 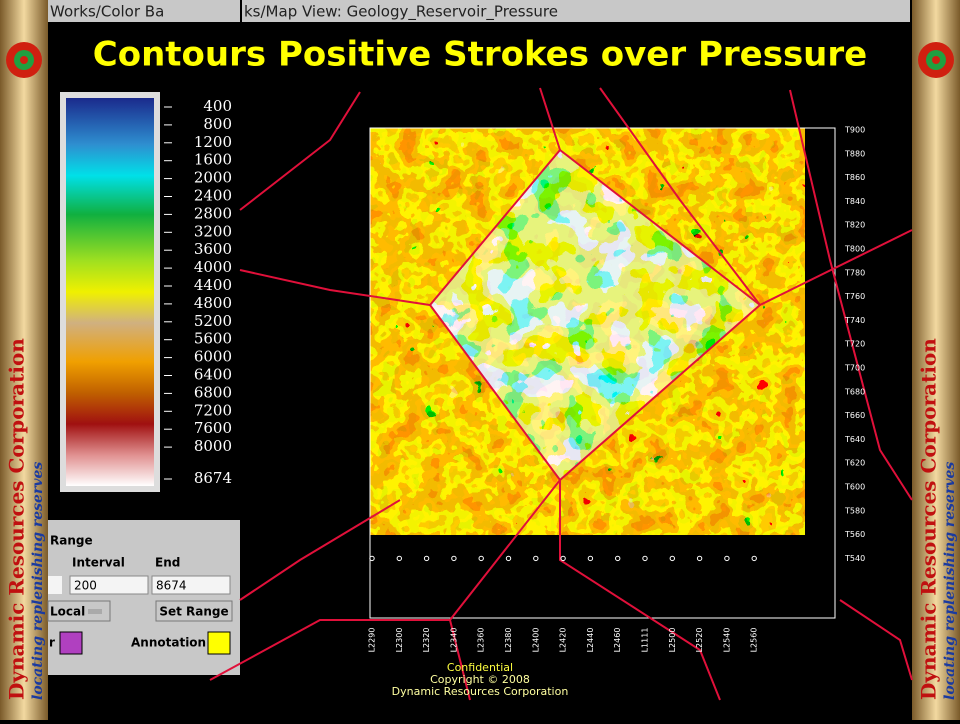 I want to click on local-button, so click(x=79, y=611).